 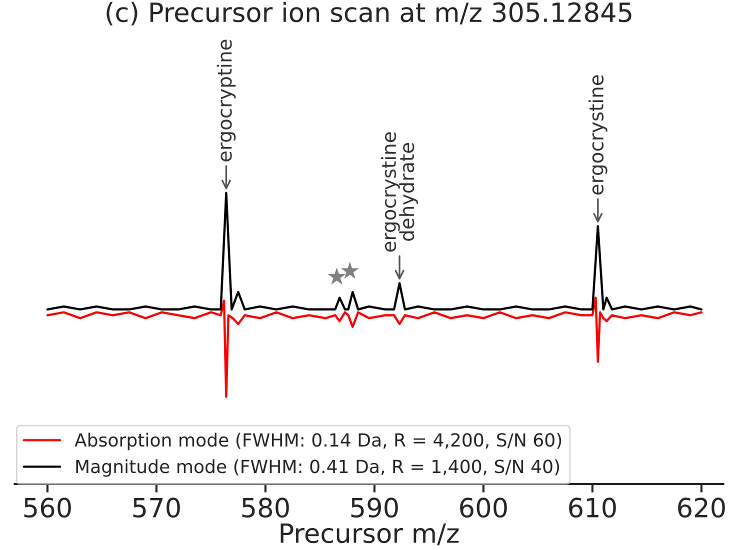 What do you see at coordinates (592, 508) in the screenshot?
I see `x-tick-label: 610` at bounding box center [592, 508].